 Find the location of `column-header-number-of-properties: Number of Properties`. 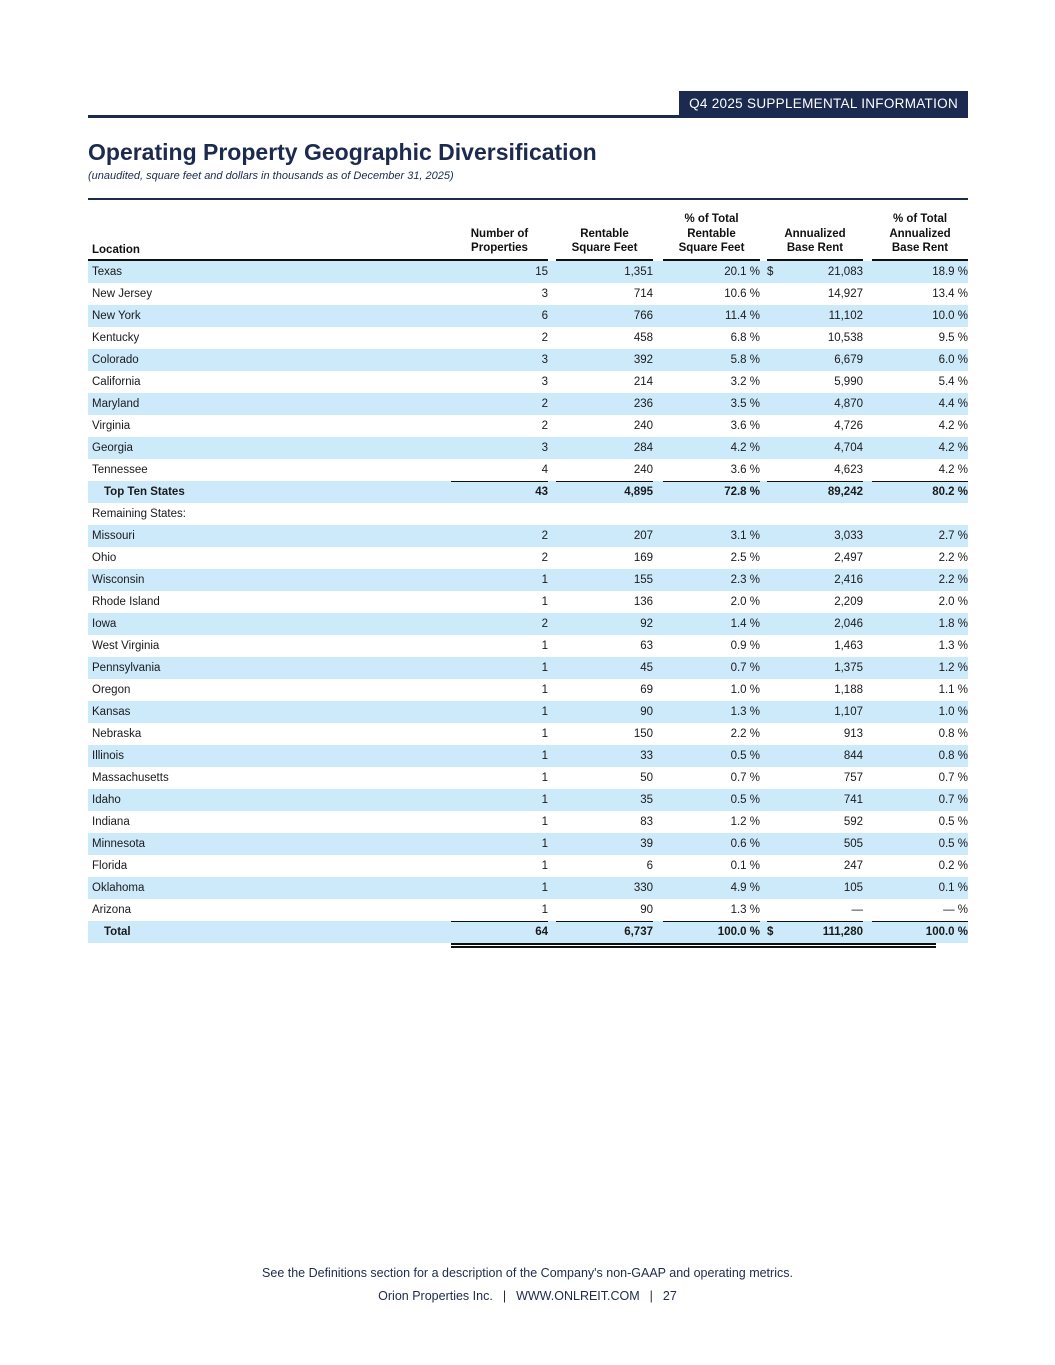

column-header-number-of-properties: Number of Properties is located at coordinates (499, 244).